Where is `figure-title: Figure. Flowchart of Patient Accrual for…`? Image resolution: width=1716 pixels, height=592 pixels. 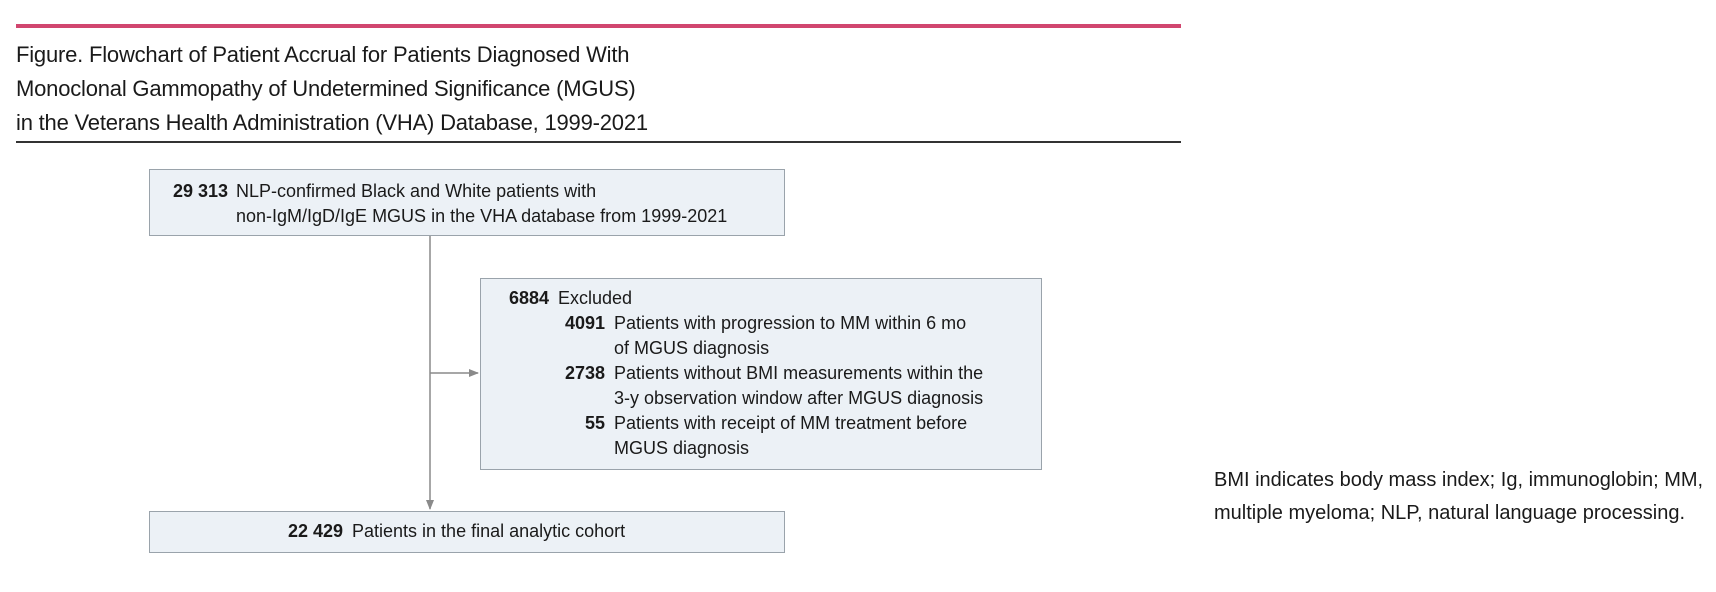
figure-title: Figure. Flowchart of Patient Accrual for… is located at coordinates (598, 89).